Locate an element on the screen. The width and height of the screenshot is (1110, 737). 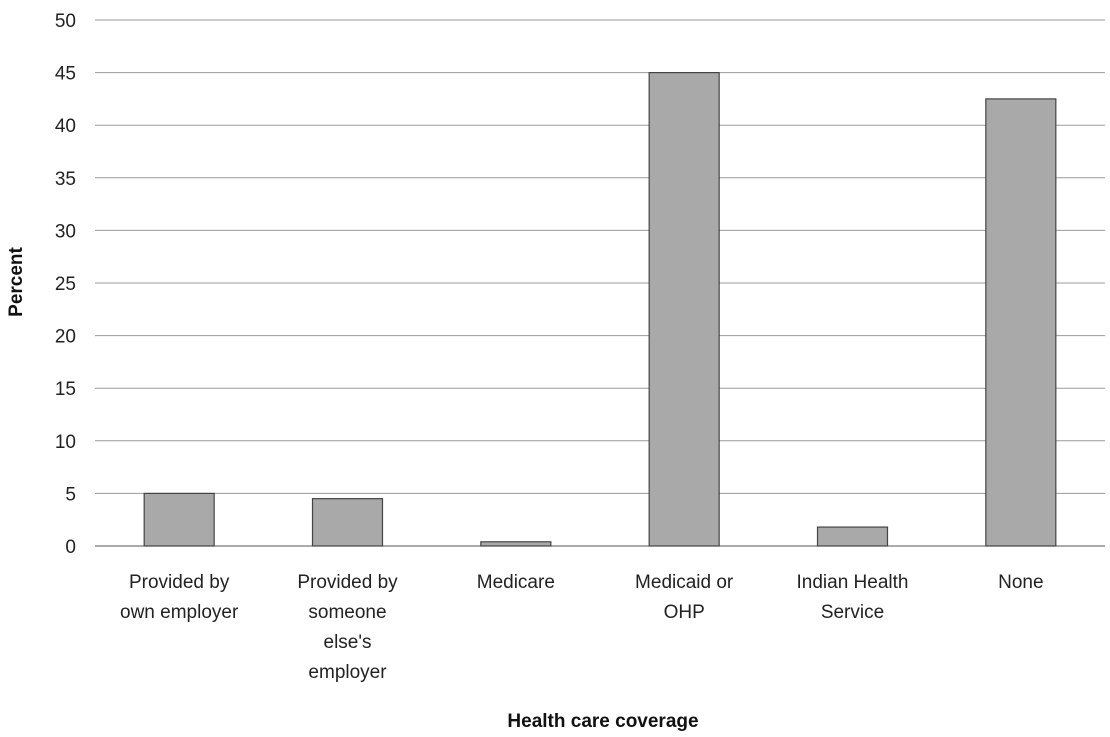
x-category-label: Indian Health Service is located at coordinates (853, 597).